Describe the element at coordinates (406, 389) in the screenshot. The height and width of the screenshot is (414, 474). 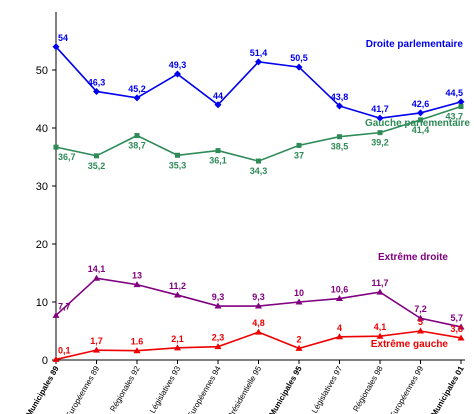
I see `x-tick-label: Européennes 99` at that location.